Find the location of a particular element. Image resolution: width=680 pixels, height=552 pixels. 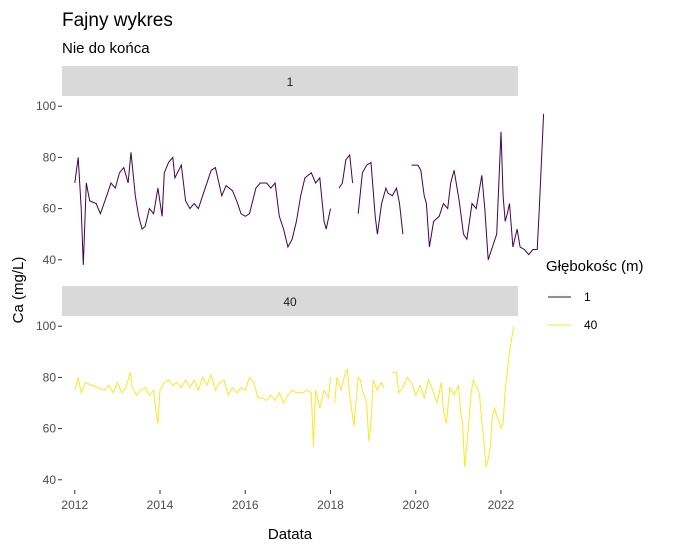

facet-40-strip-label: 40 is located at coordinates (290, 302).